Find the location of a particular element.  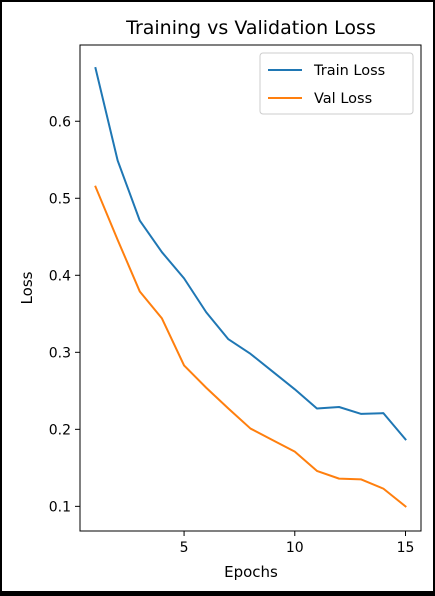

y-tick-label: 0.3 is located at coordinates (60, 353).